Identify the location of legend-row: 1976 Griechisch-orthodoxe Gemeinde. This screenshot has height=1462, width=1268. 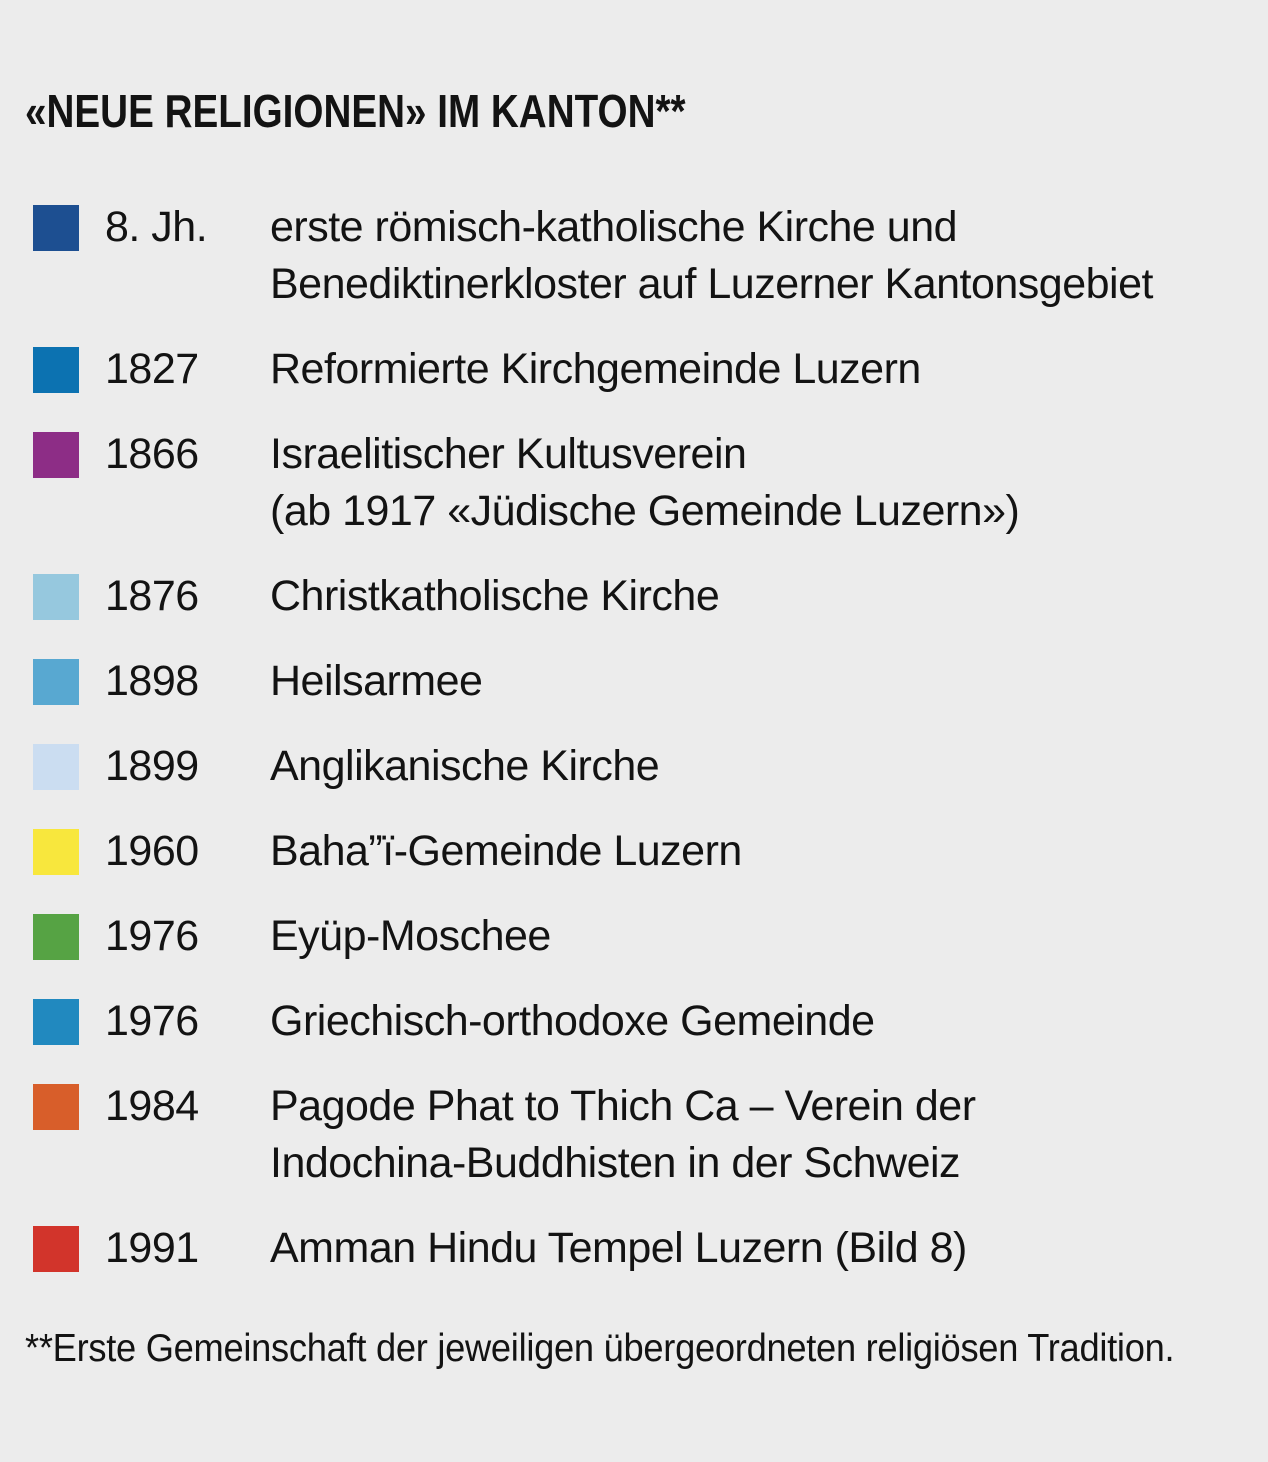
(650, 1021).